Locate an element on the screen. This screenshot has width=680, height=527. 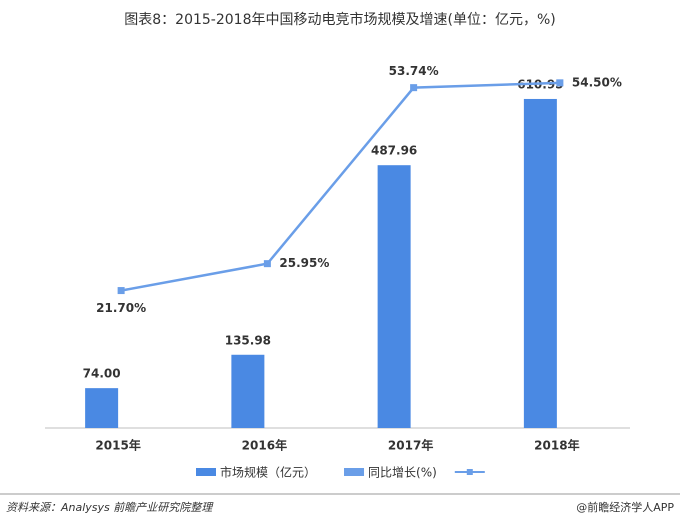
x-tick-label: 2018年 is located at coordinates (556, 445).